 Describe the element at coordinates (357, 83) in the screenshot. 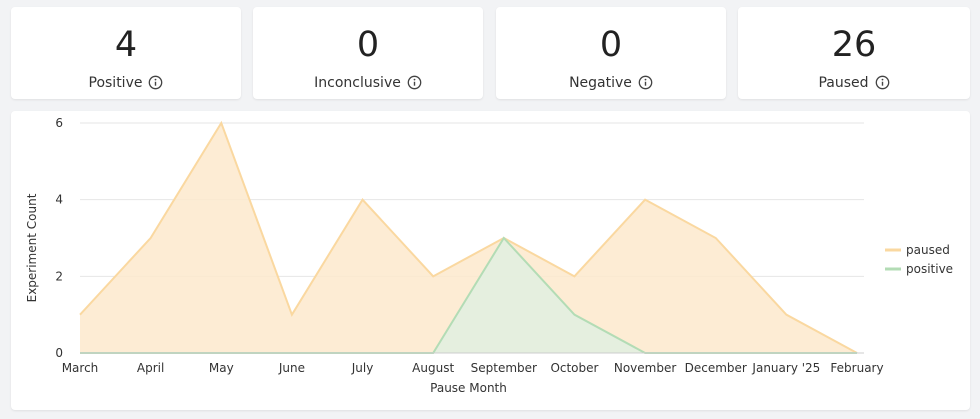

I see `stat-label: Inconclusive` at that location.